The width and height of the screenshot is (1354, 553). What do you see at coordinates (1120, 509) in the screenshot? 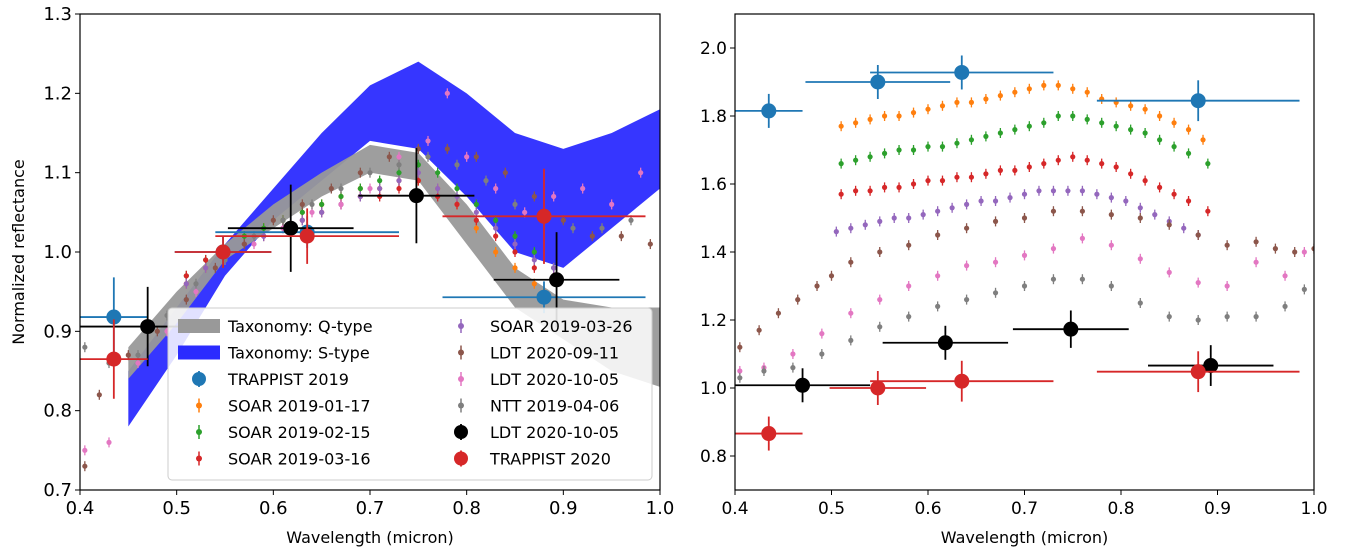
I see `x-tick-label: 0.8` at bounding box center [1120, 509].